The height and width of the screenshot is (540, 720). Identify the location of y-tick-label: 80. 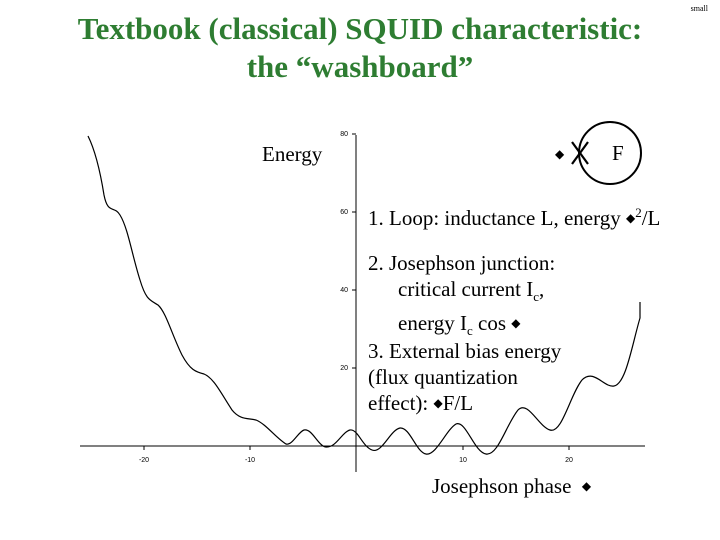
(344, 134).